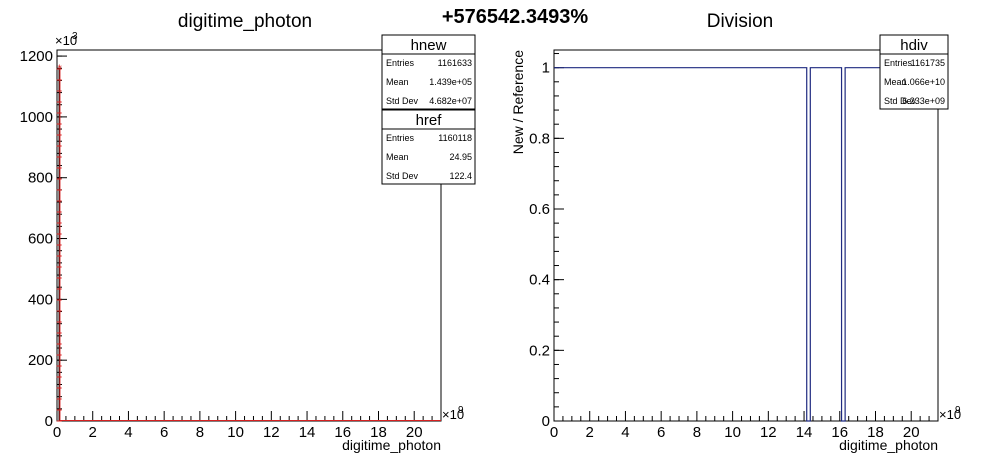 The height and width of the screenshot is (472, 996). What do you see at coordinates (923, 82) in the screenshot?
I see `stats-value: 1.066e+10` at bounding box center [923, 82].